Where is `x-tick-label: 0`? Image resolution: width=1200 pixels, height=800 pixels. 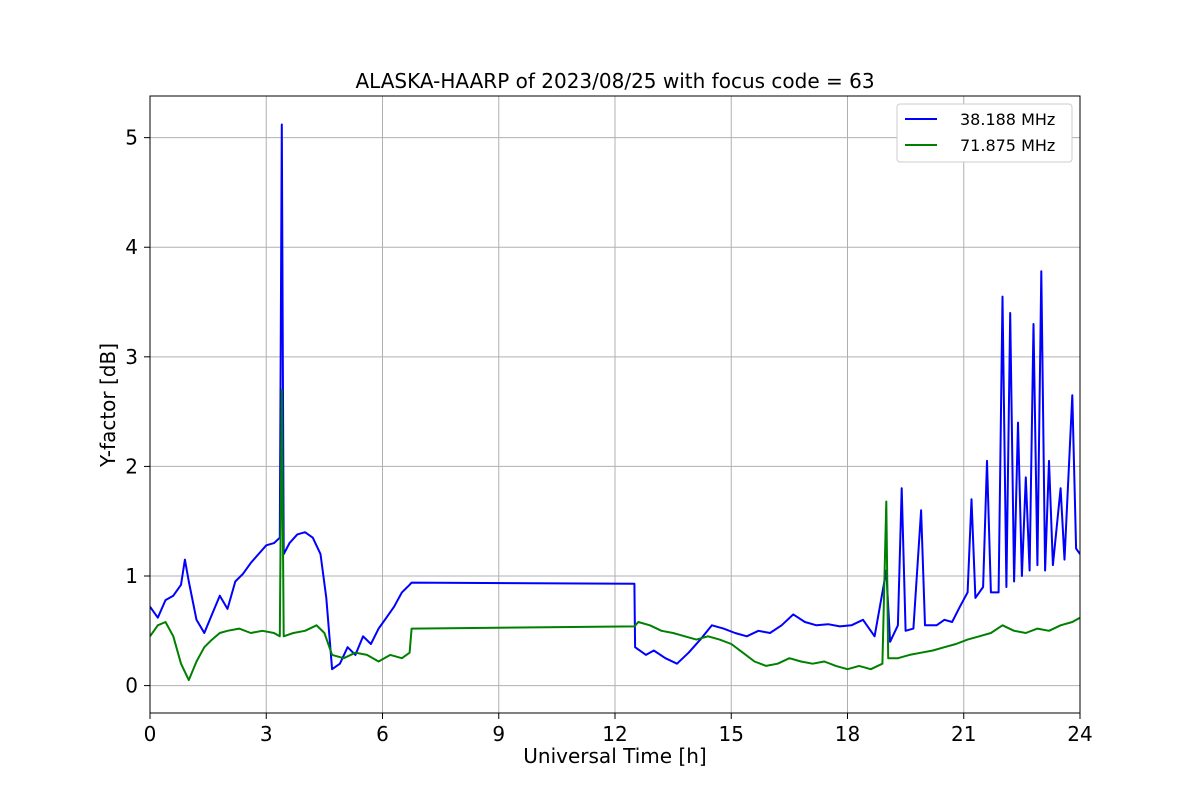
x-tick-label: 0 is located at coordinates (150, 734).